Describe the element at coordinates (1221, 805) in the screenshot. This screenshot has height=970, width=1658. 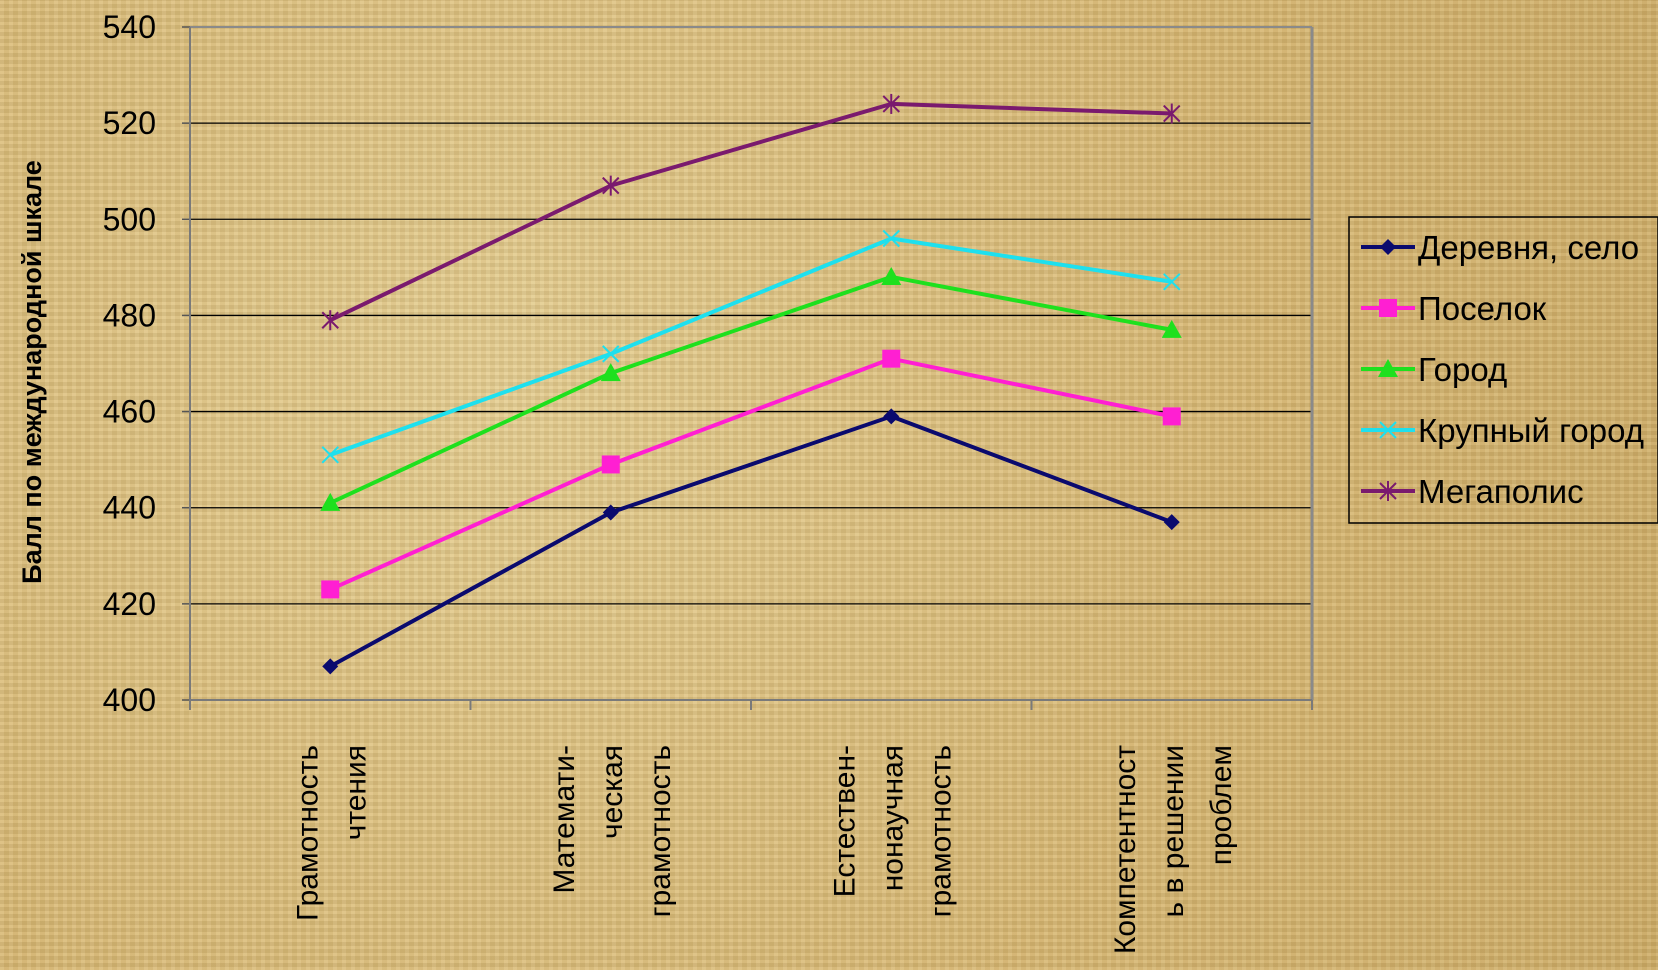
I see `x-tick-label: проблем` at that location.